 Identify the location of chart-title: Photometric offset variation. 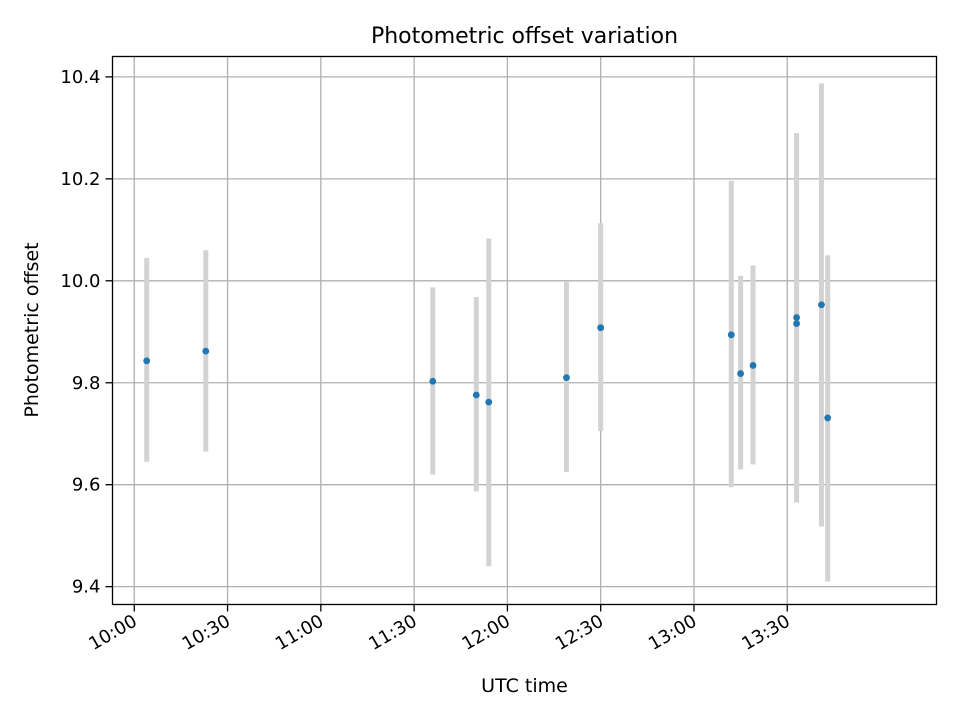
(524, 36).